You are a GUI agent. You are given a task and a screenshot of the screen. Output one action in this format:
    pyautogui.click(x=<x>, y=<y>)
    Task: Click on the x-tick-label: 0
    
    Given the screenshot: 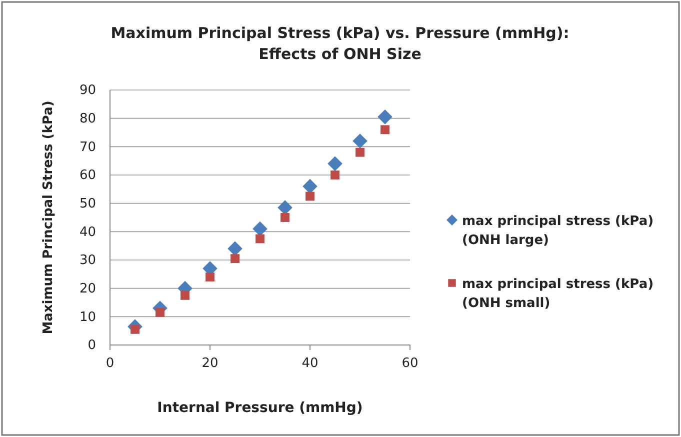 What is the action you would take?
    pyautogui.click(x=110, y=364)
    